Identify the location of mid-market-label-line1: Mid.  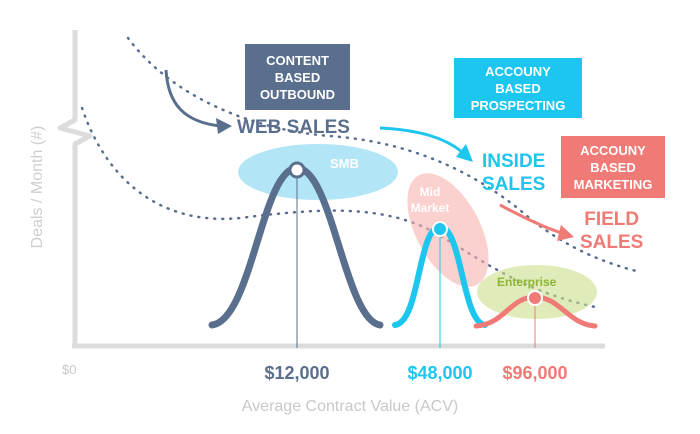
(430, 192).